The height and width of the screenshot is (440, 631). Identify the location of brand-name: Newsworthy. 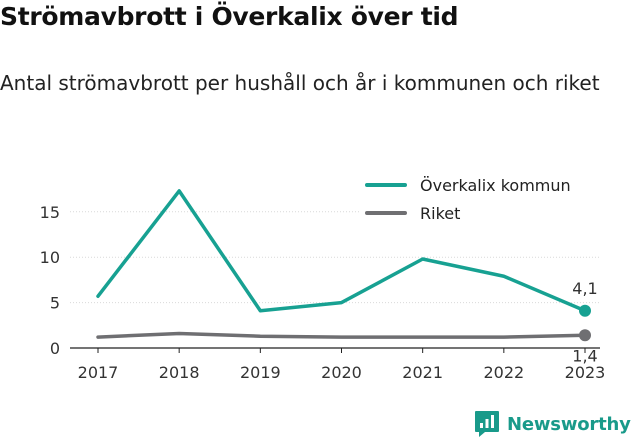
(569, 424).